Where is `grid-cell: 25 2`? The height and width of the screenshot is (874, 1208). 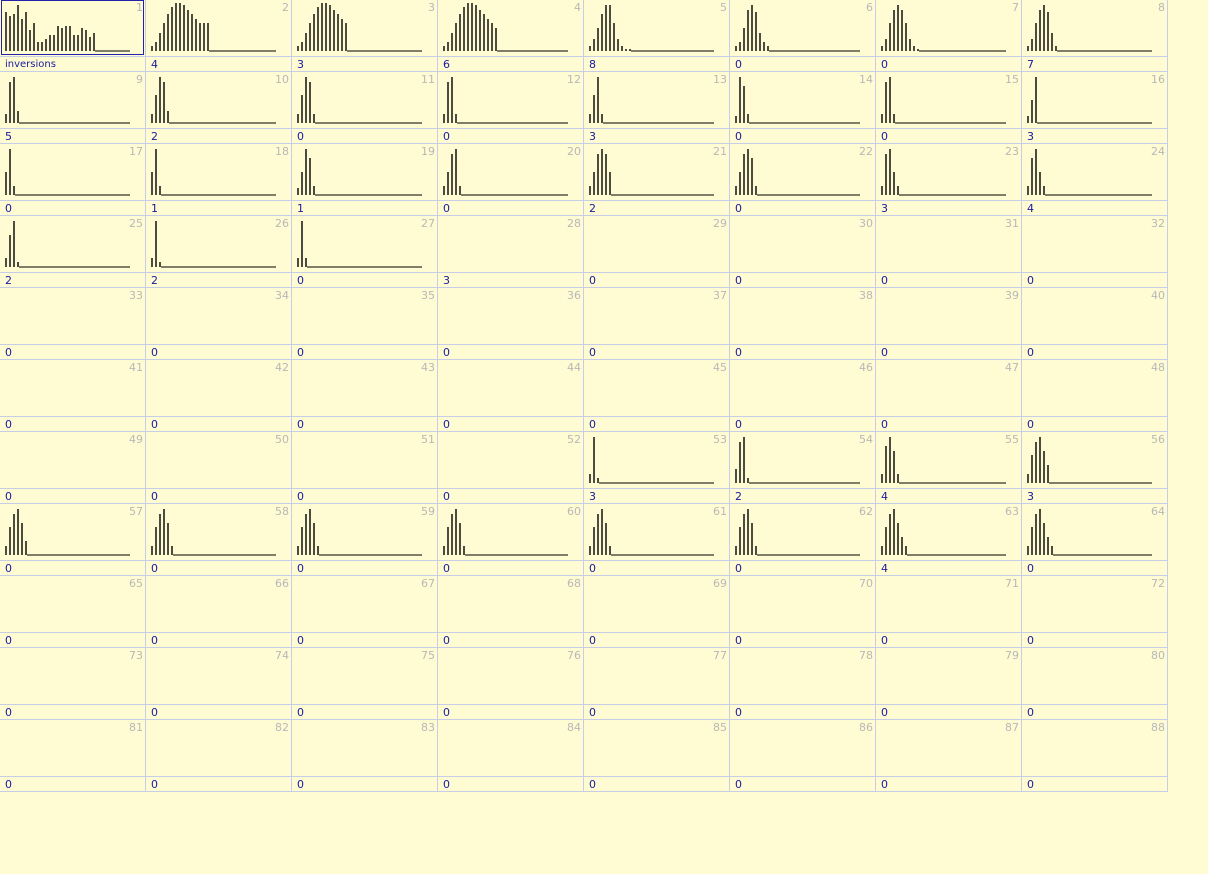
grid-cell: 25 2 is located at coordinates (73, 252).